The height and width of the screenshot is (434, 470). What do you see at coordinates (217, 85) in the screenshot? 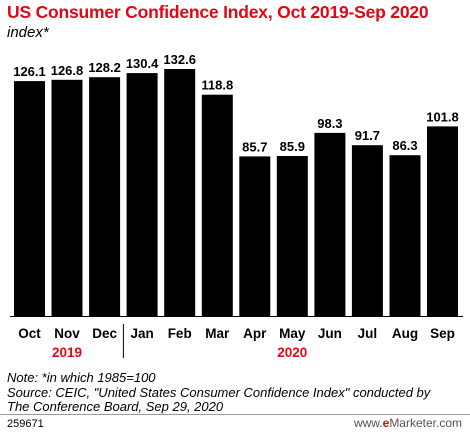
I see `value-label-mar: 118.8` at bounding box center [217, 85].